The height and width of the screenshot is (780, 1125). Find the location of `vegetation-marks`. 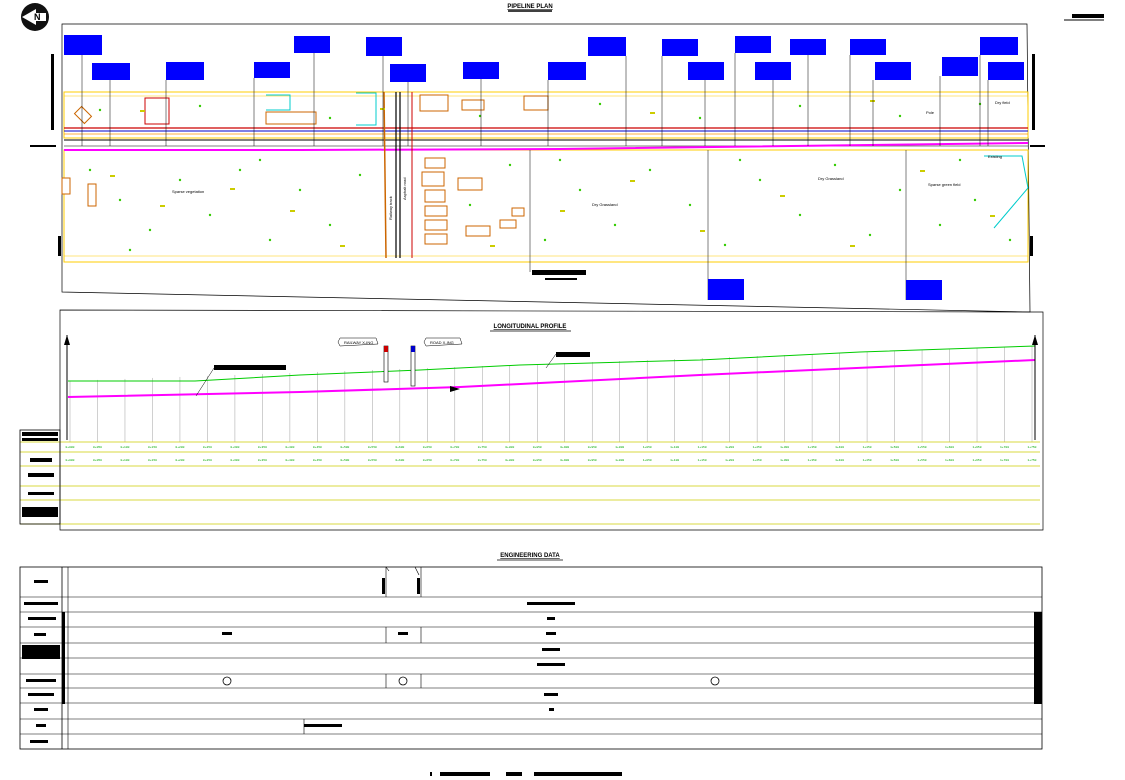

vegetation-marks is located at coordinates (552, 173).